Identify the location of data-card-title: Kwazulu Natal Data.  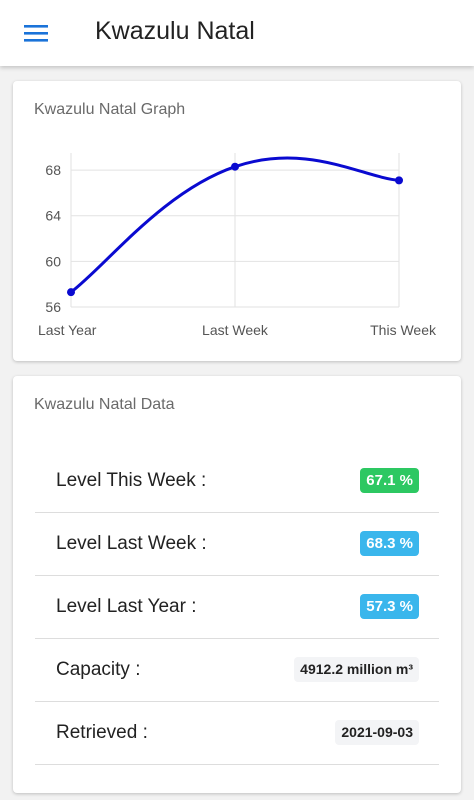
(104, 404).